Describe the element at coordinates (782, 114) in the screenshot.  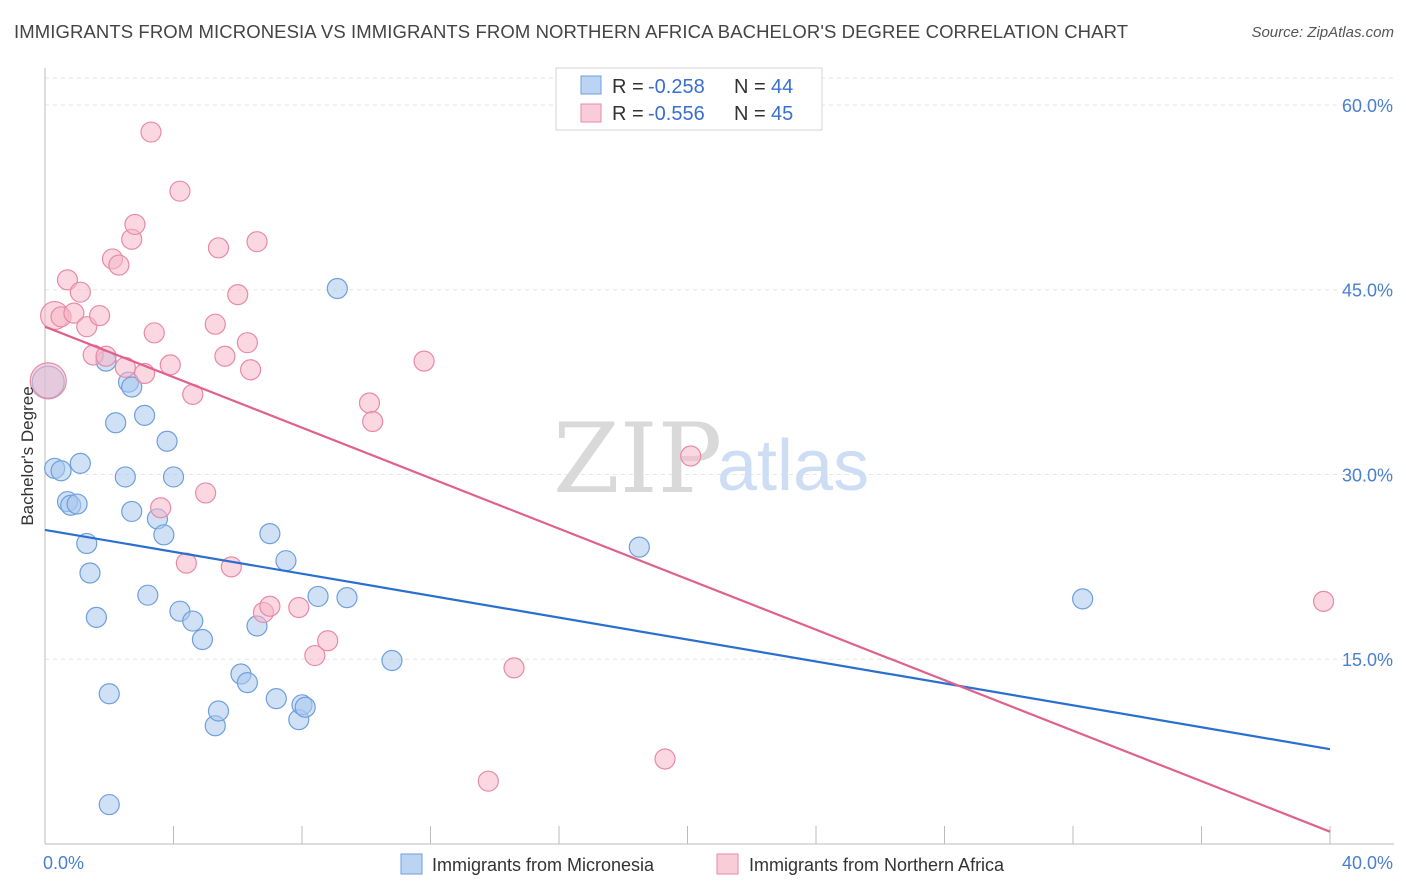
I see `legend-n-value-2: 45` at that location.